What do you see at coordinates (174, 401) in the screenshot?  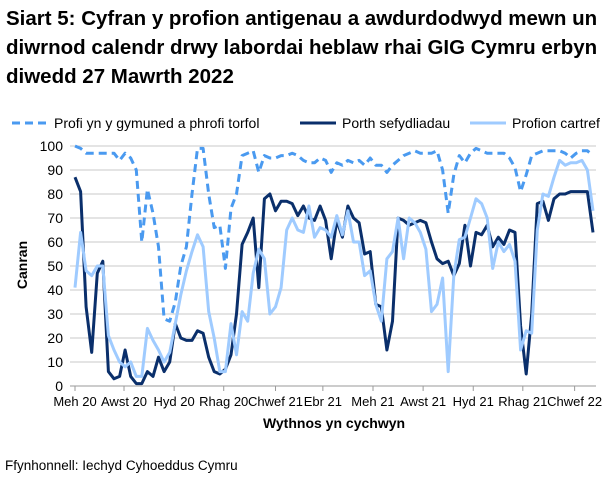 I see `x-tick-label: Hyd 20` at bounding box center [174, 401].